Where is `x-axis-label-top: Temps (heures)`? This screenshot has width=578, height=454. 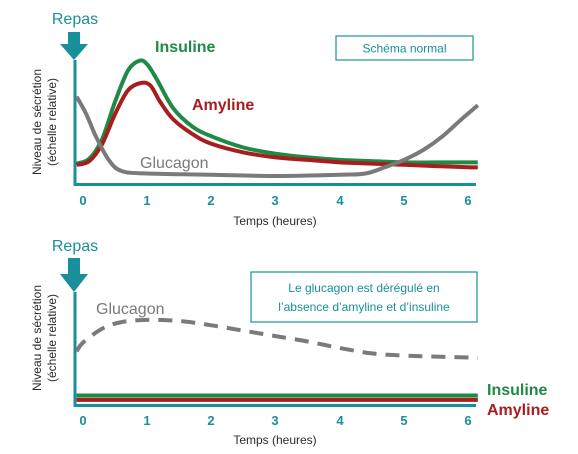 x-axis-label-top: Temps (heures) is located at coordinates (274, 221).